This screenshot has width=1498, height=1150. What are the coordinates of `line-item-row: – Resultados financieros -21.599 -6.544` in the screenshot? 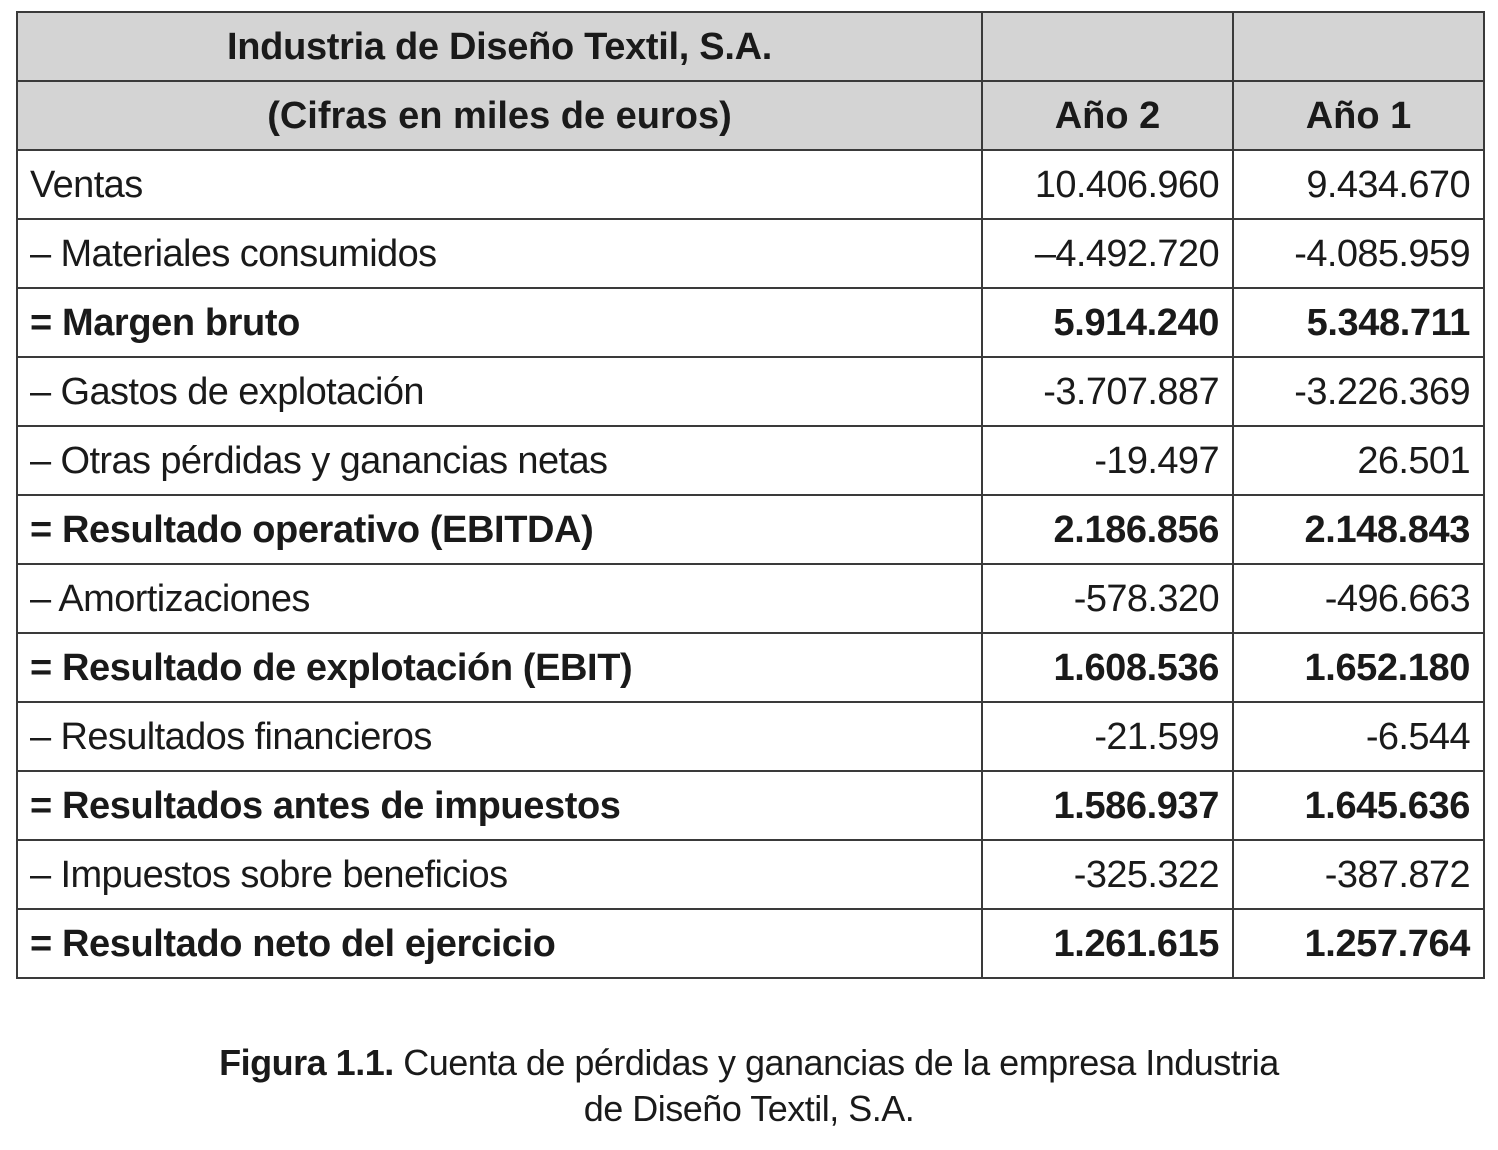 It's located at (750, 736).